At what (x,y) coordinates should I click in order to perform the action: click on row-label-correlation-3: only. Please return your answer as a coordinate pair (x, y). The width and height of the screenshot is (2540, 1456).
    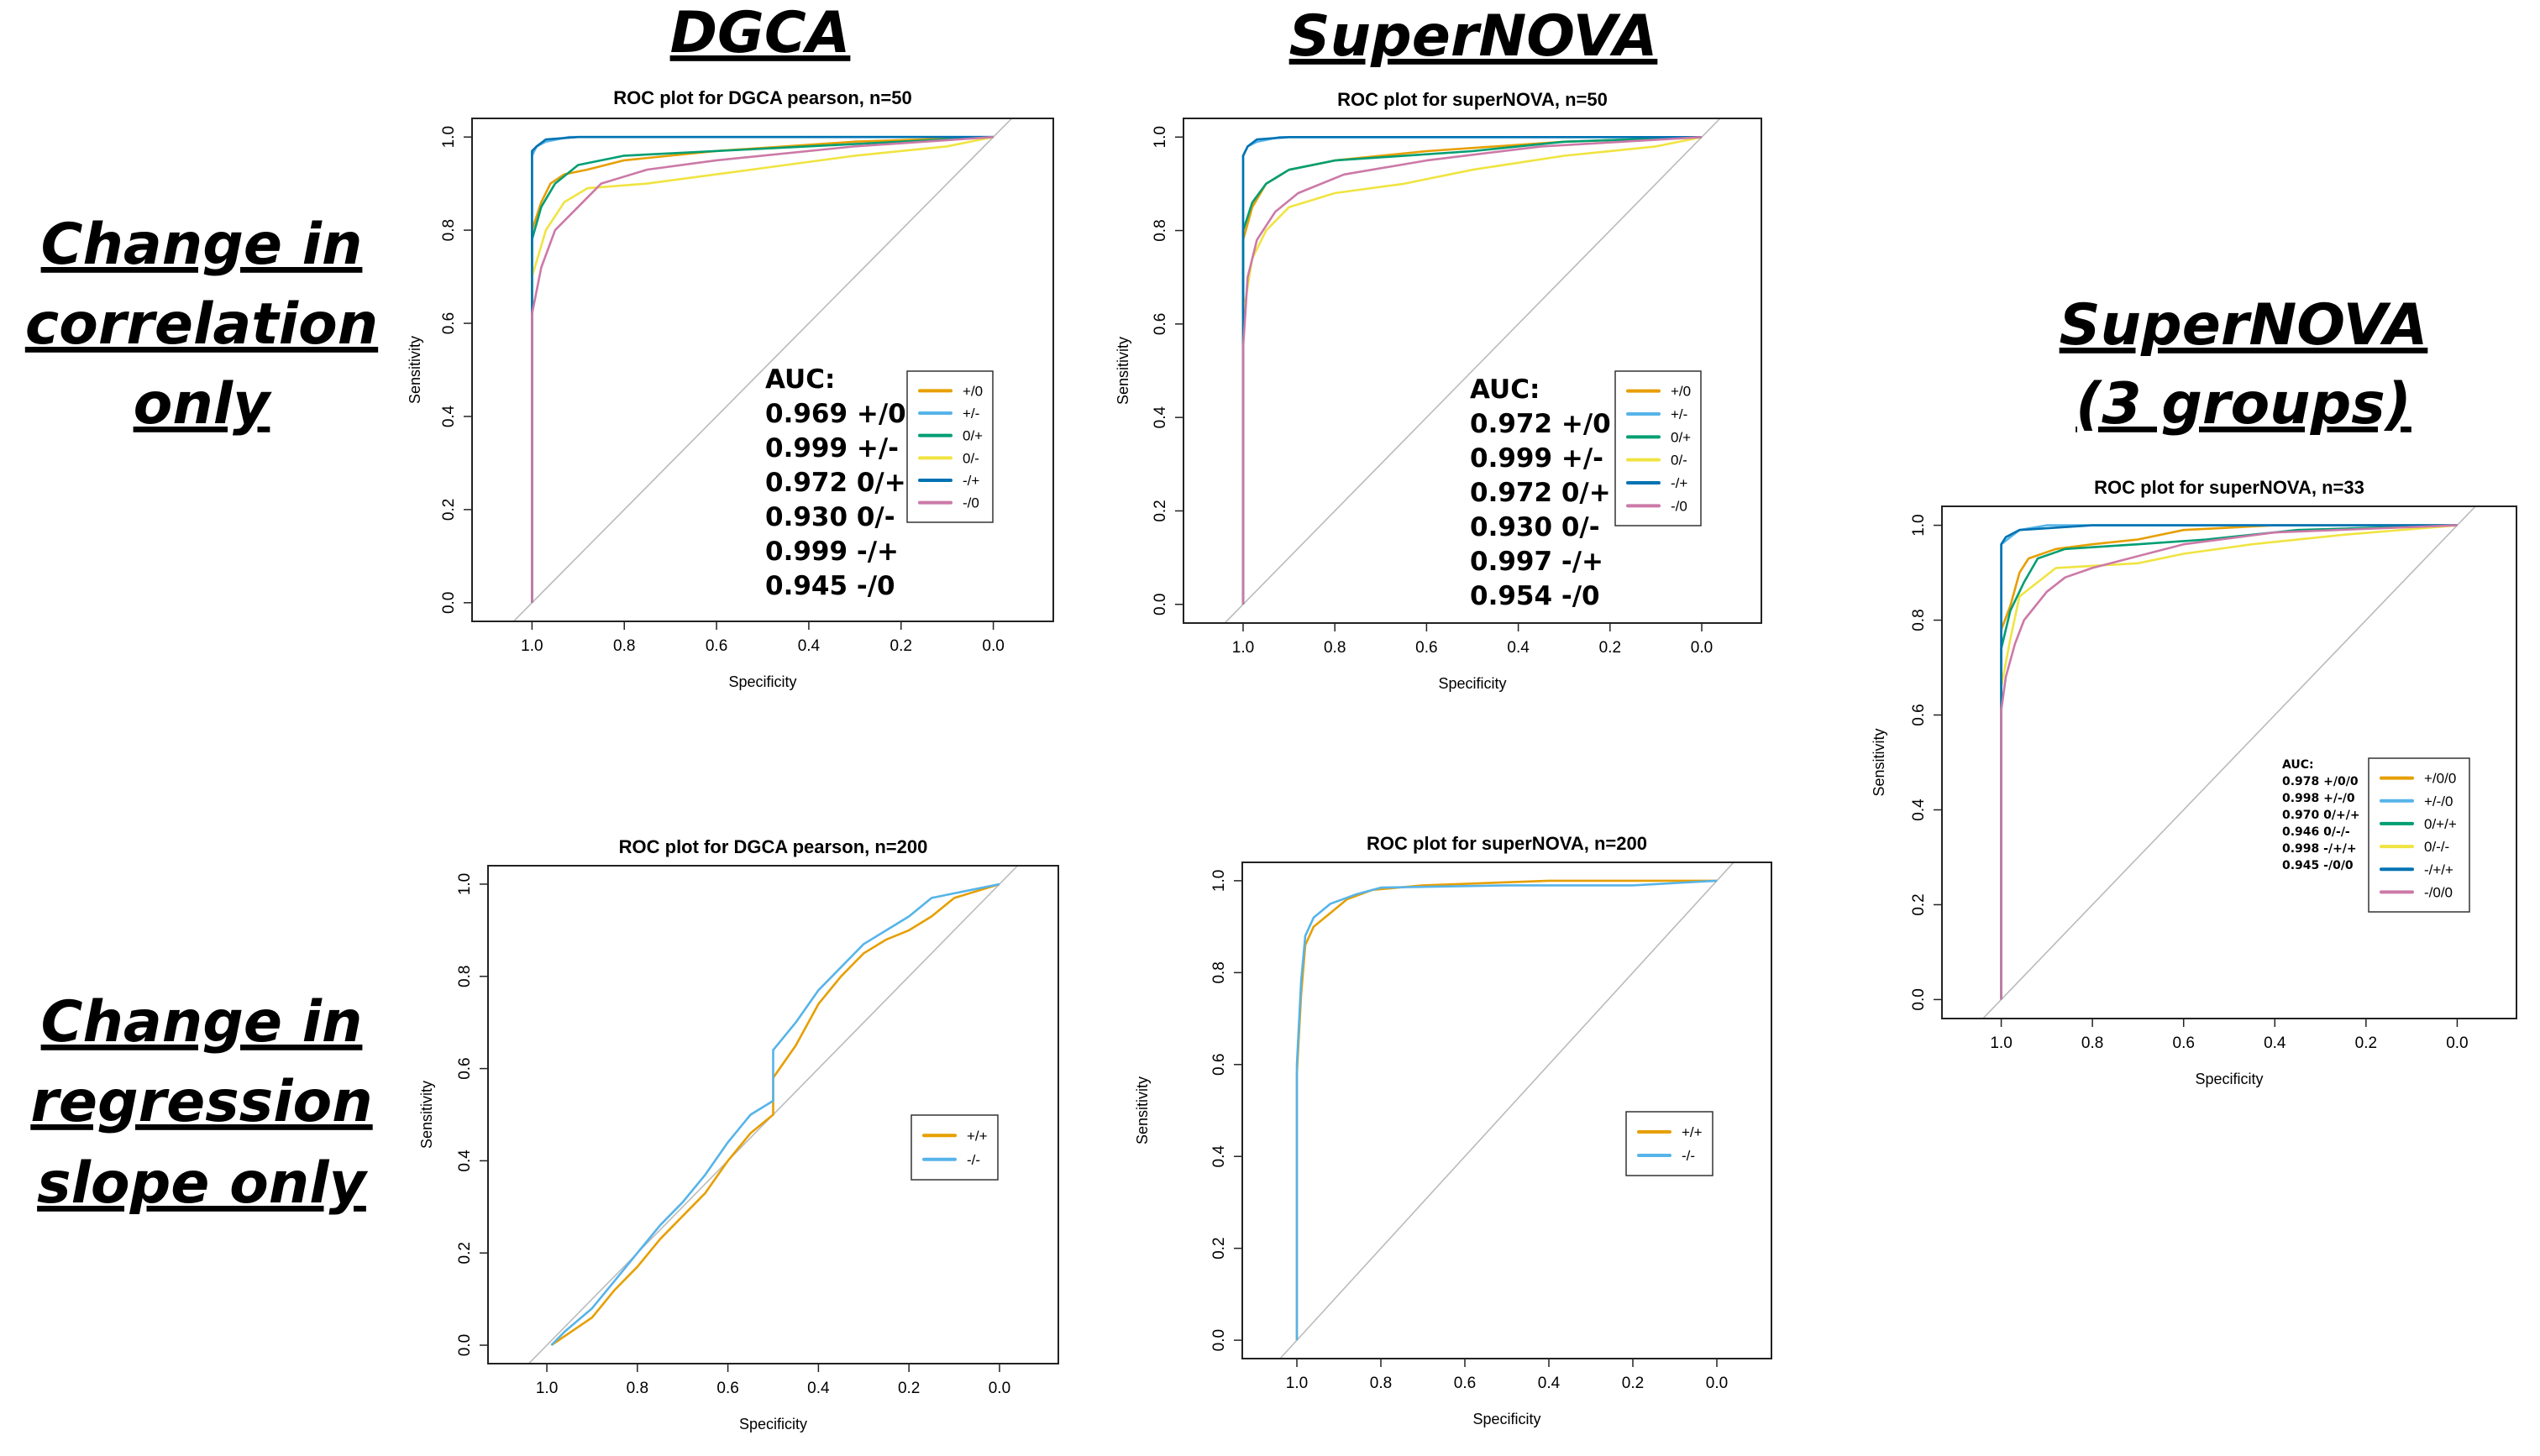
    Looking at the image, I should click on (203, 404).